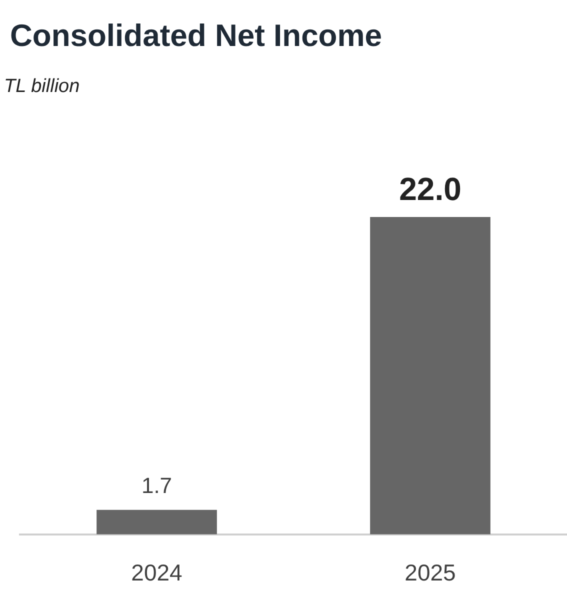 The height and width of the screenshot is (614, 567). What do you see at coordinates (430, 573) in the screenshot?
I see `x-tick-label: 2025` at bounding box center [430, 573].